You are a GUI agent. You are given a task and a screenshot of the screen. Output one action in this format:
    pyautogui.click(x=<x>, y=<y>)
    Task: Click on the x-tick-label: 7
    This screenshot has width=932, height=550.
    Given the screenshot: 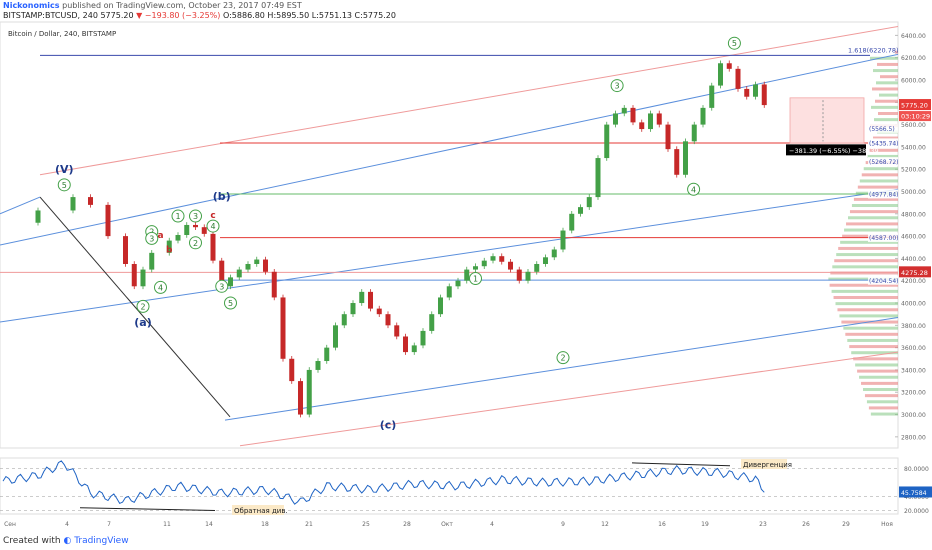 What is the action you would take?
    pyautogui.click(x=109, y=524)
    